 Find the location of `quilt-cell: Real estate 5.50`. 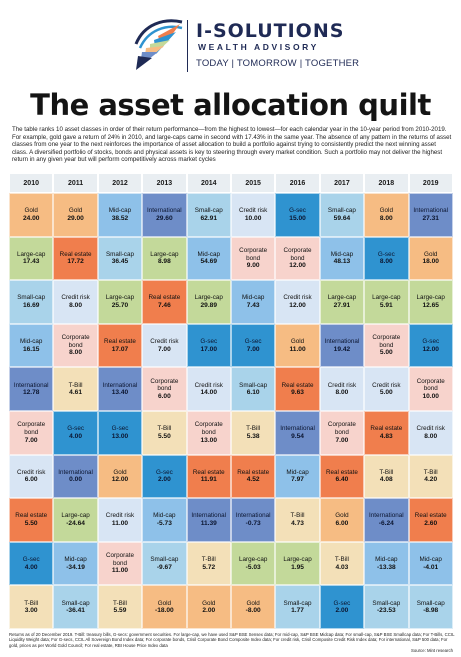

quilt-cell: Real estate 5.50 is located at coordinates (31, 520).